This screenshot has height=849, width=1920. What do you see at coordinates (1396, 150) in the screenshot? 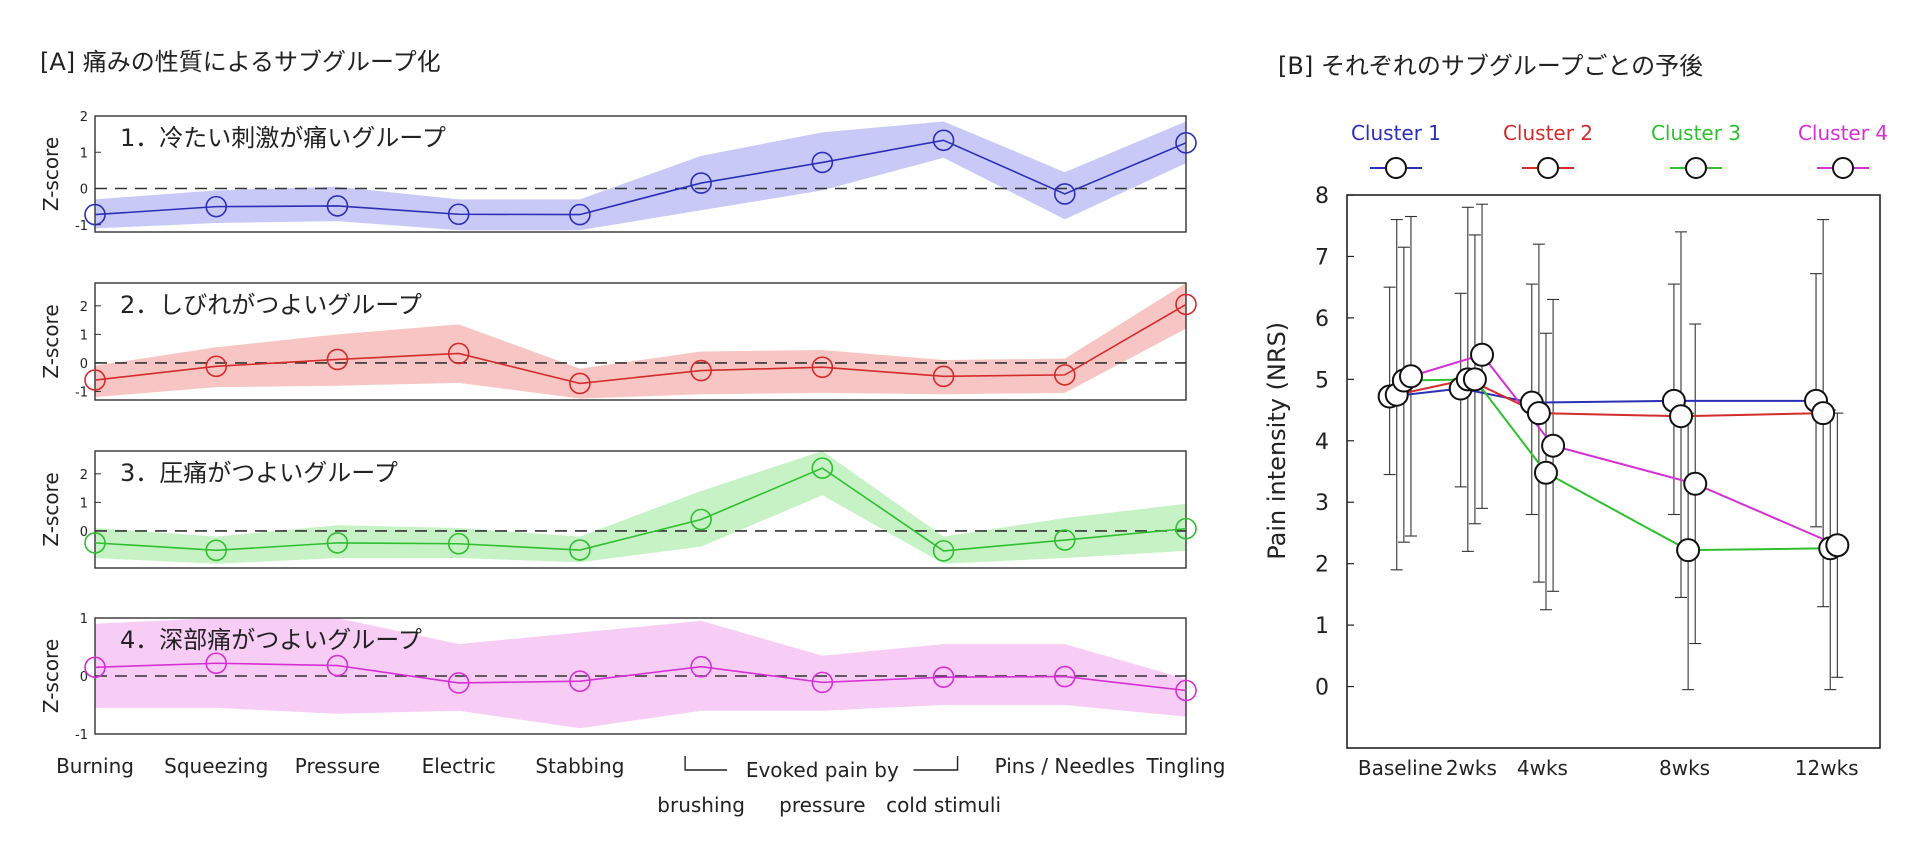
I see `legend-item-1: Cluster 1` at bounding box center [1396, 150].